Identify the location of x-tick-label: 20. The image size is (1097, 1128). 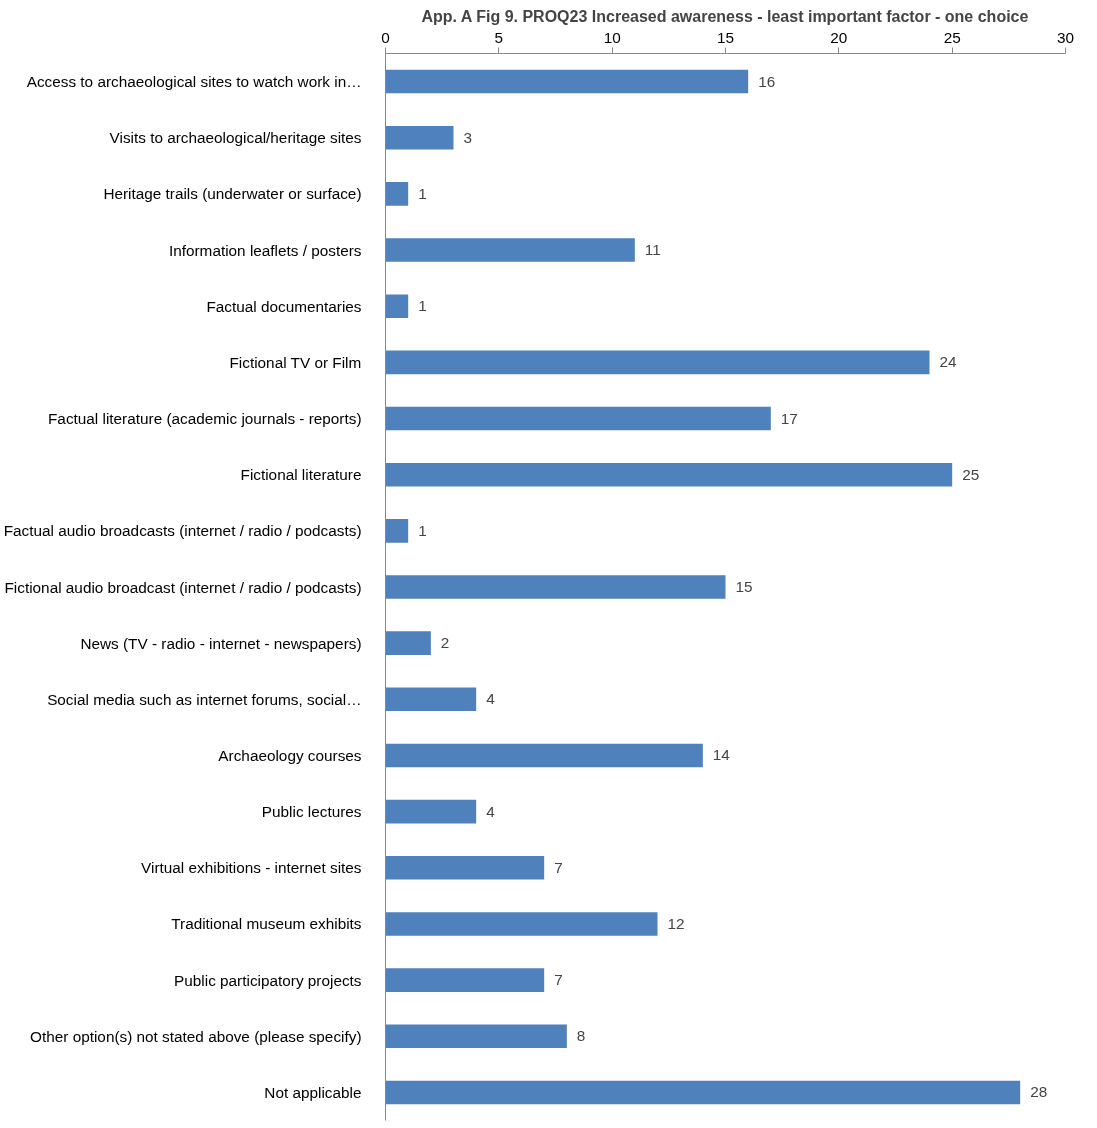
(839, 37).